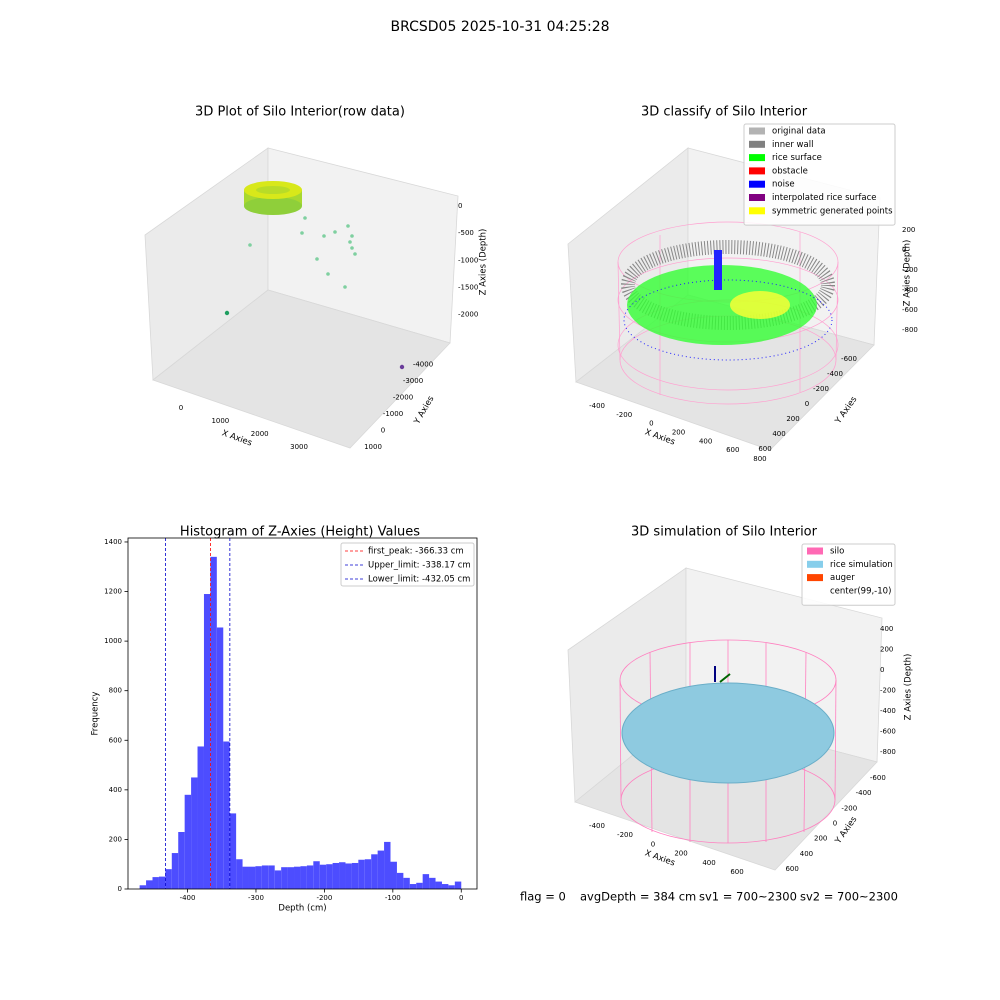  What do you see at coordinates (728, 320) in the screenshot?
I see `noise` at bounding box center [728, 320].